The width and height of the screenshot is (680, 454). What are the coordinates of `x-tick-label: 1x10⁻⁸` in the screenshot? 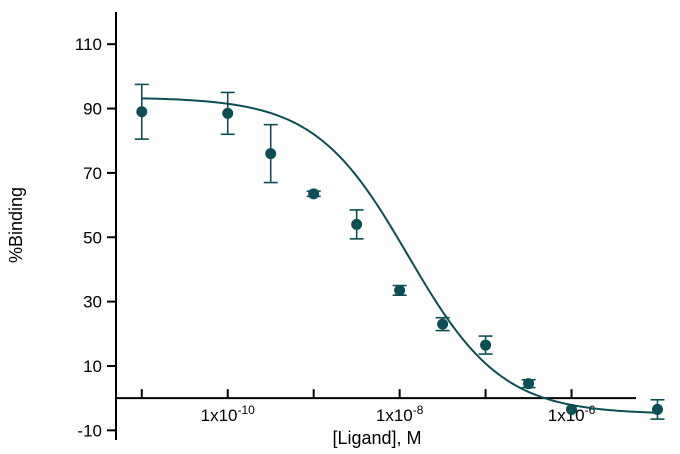 It's located at (400, 414).